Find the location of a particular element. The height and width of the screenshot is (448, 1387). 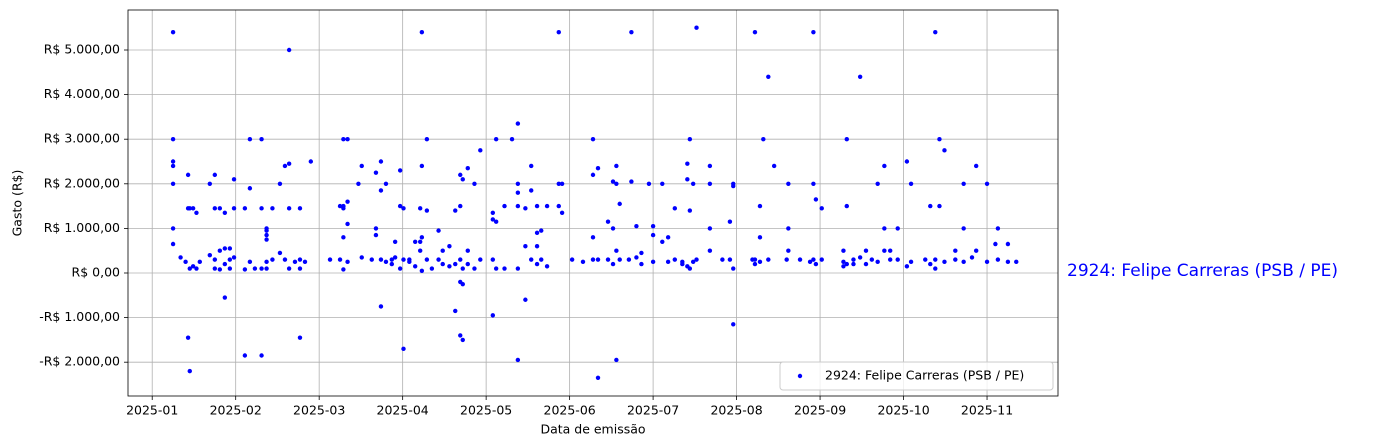

y-tick-label: R$ 3.000,00 is located at coordinates (82, 138).